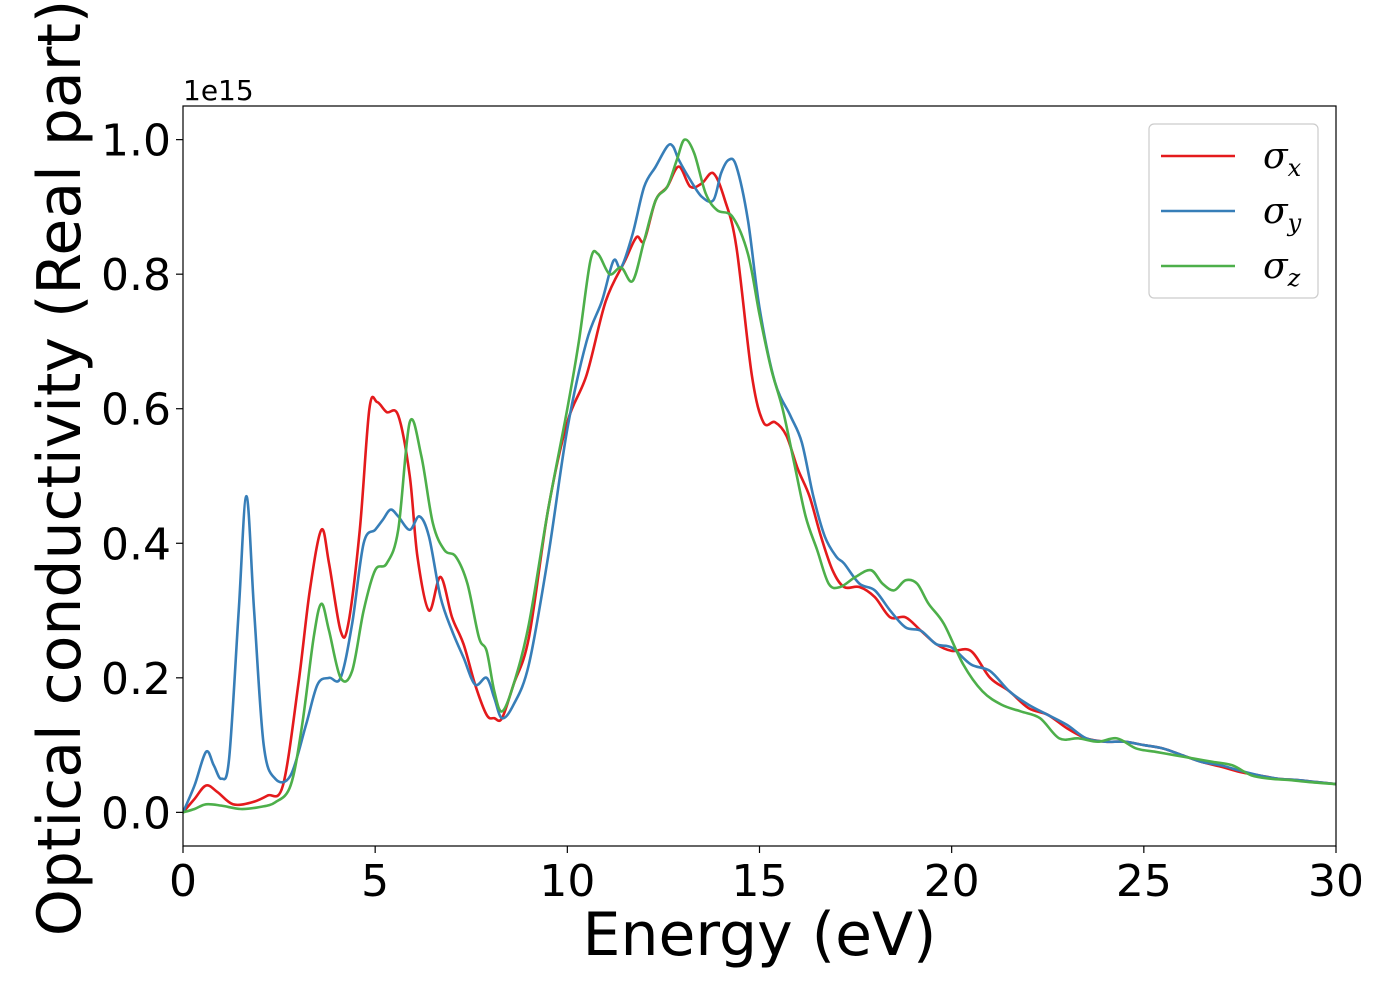 This screenshot has width=1400, height=1000. Describe the element at coordinates (136, 544) in the screenshot. I see `y-tick-label: 0.4` at that location.